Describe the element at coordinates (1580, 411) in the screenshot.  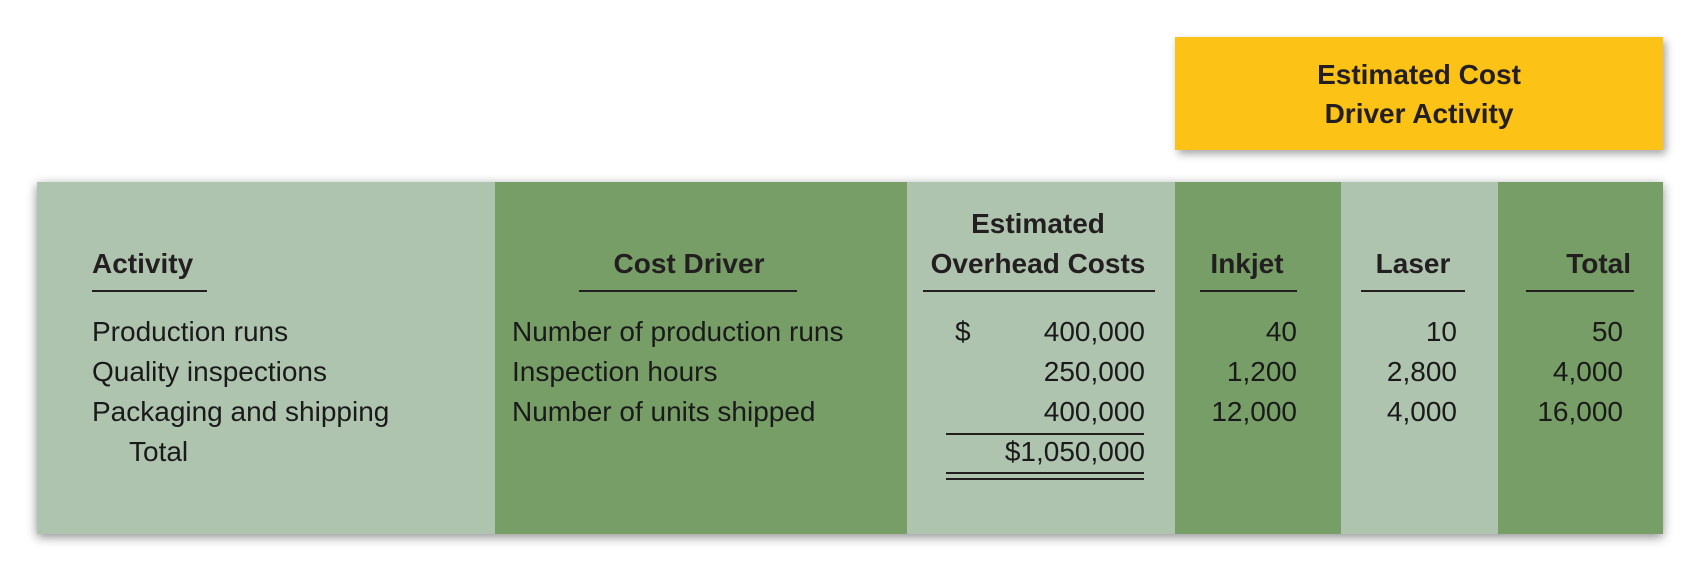
I see `row-3-total: 16,000` at that location.